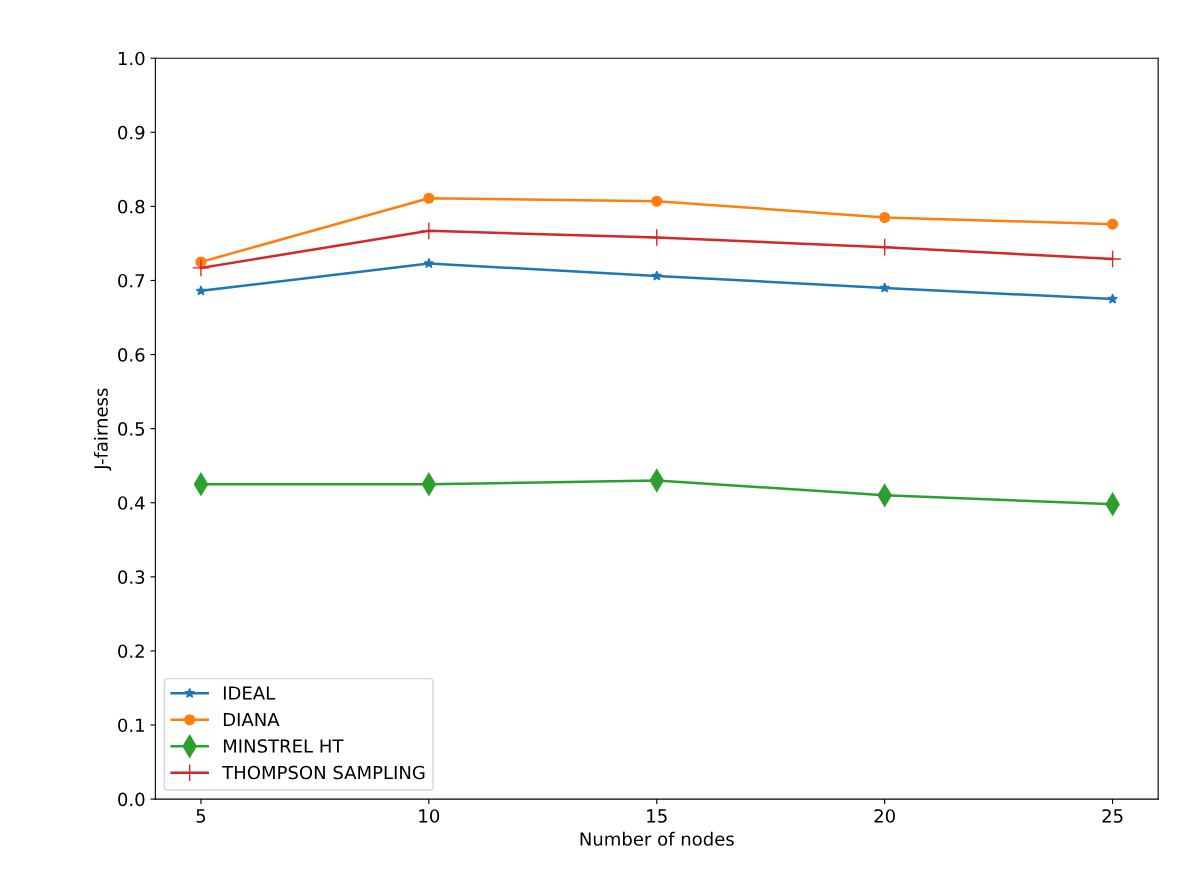 The width and height of the screenshot is (1177, 882). Describe the element at coordinates (131, 355) in the screenshot. I see `y-tick-label: 0.6` at that location.